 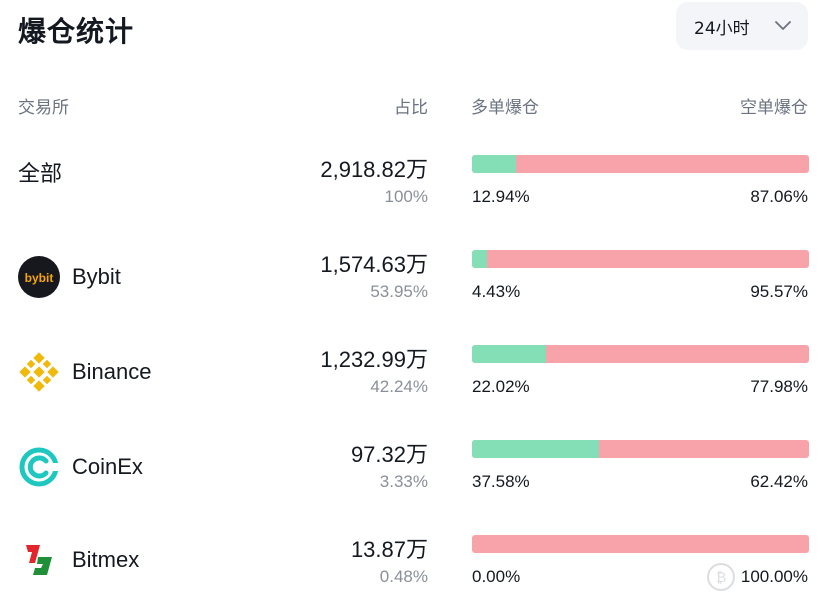 I want to click on column-header-long: 多单爆仓, so click(x=505, y=108).